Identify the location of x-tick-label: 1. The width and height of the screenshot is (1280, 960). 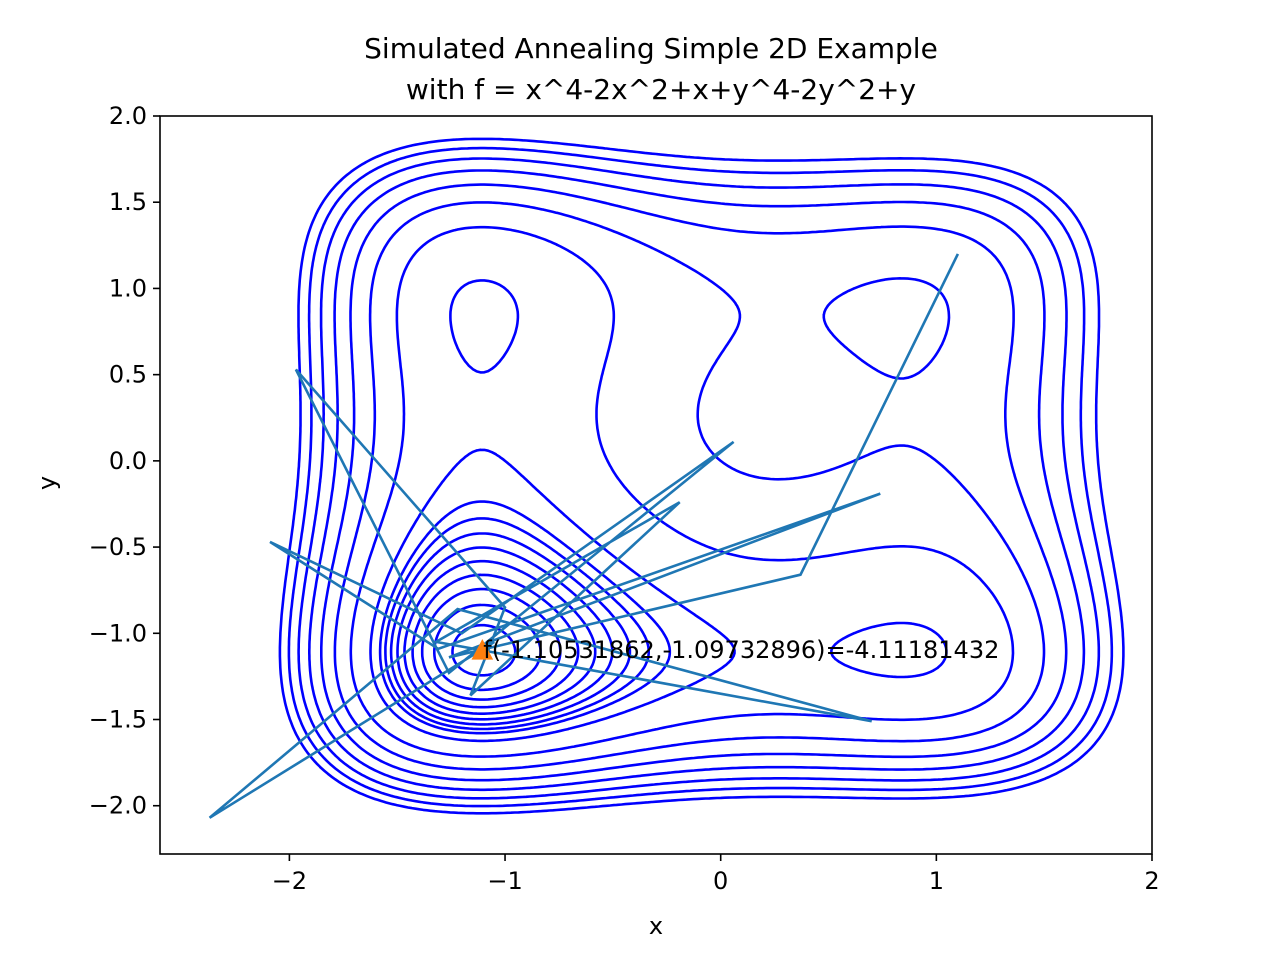
(936, 881).